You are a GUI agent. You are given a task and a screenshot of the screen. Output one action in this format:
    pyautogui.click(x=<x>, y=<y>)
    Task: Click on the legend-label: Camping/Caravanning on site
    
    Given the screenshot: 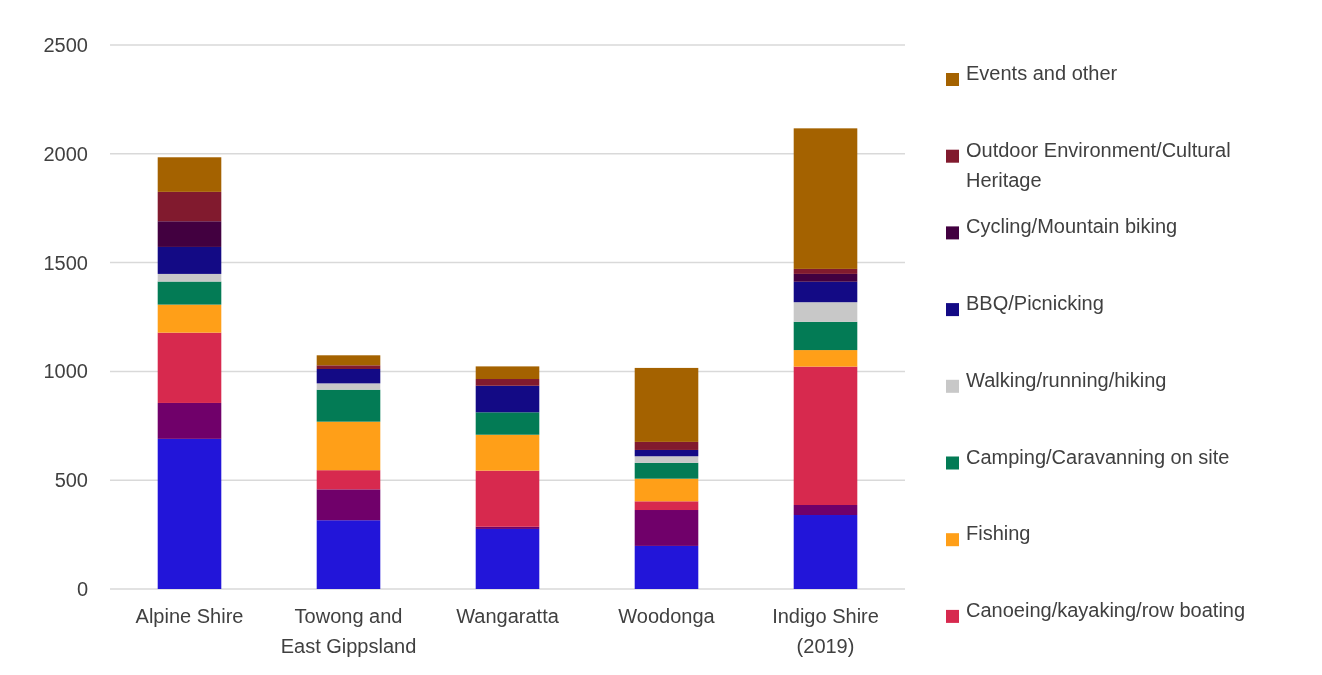 What is the action you would take?
    pyautogui.click(x=1098, y=456)
    